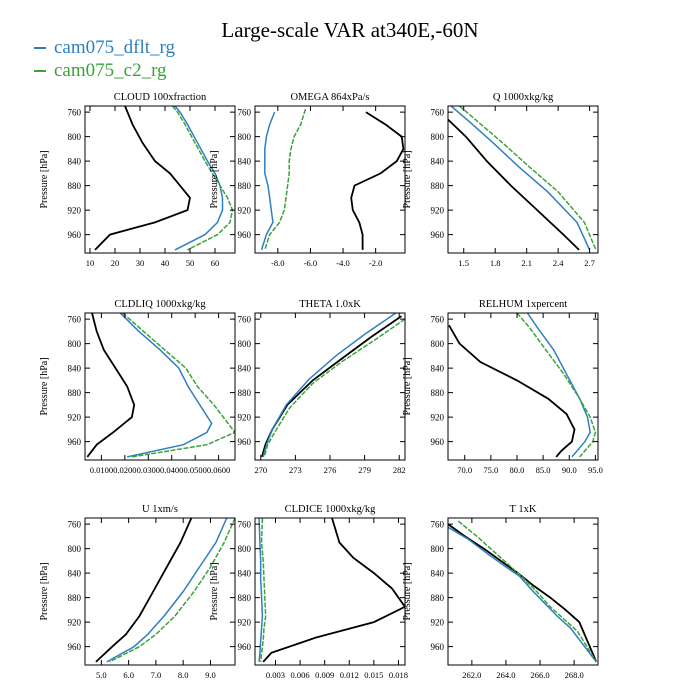 The width and height of the screenshot is (700, 700). Describe the element at coordinates (156, 675) in the screenshot. I see `x-tick-label: 7.0` at that location.